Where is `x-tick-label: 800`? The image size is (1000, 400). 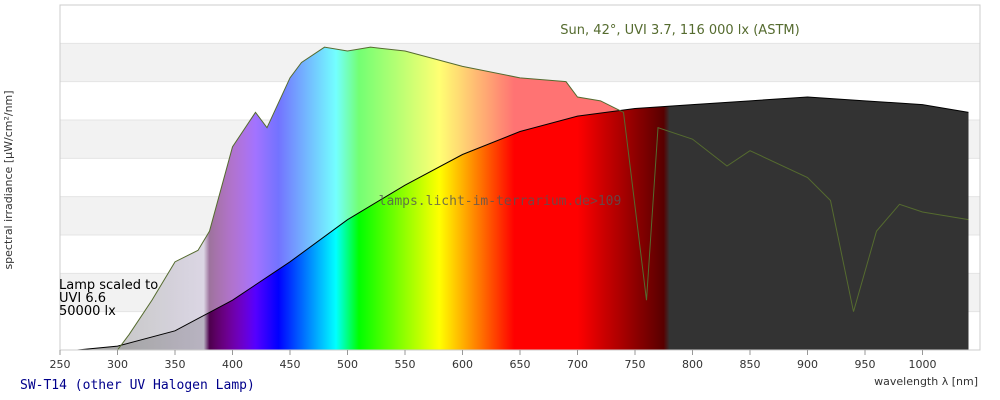 x-tick-label: 800 is located at coordinates (692, 364).